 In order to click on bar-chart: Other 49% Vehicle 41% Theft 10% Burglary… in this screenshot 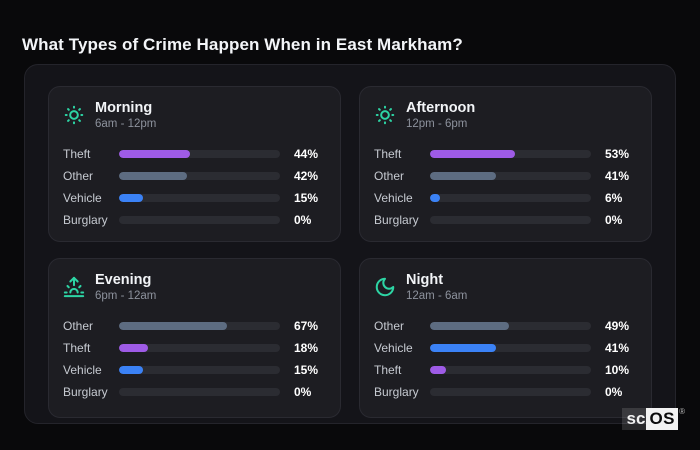, I will do `click(505, 359)`.